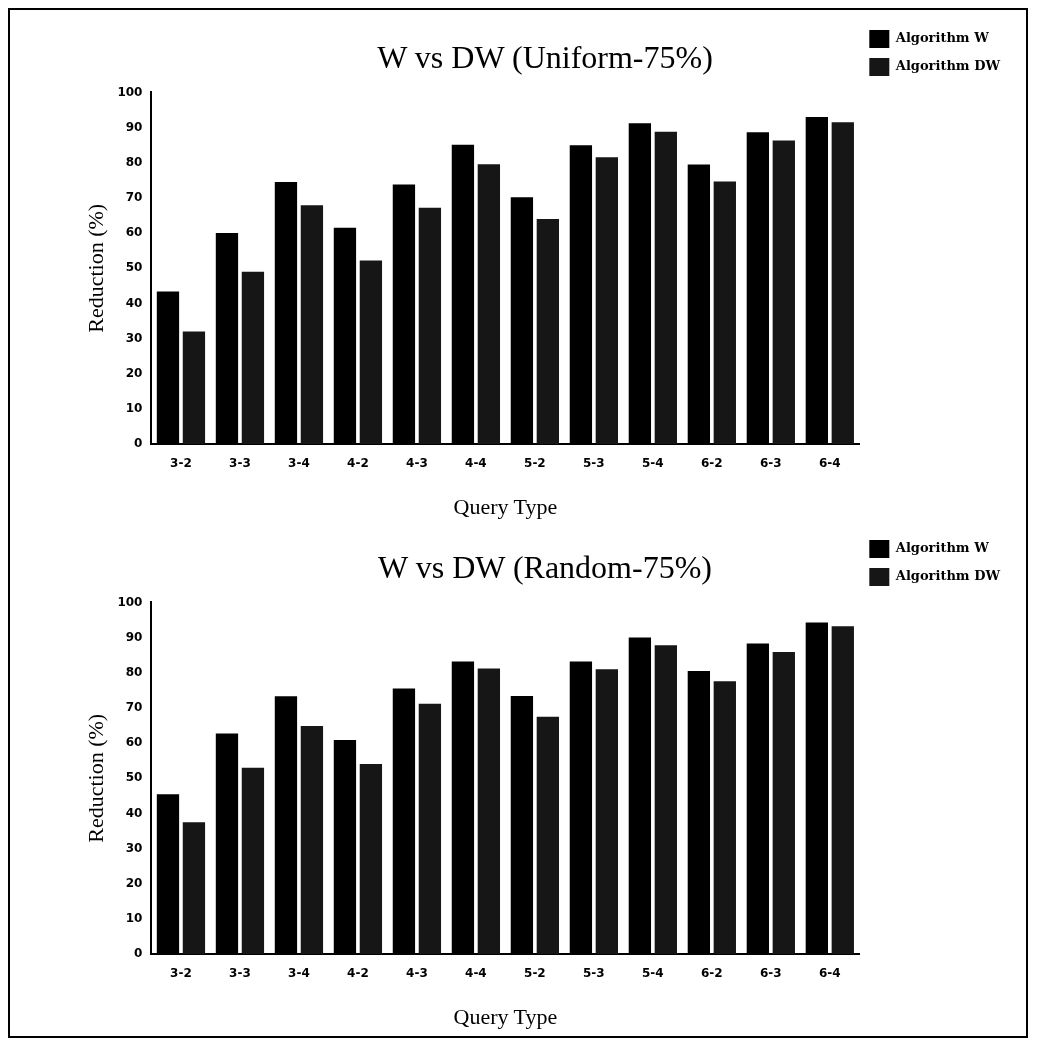 The width and height of the screenshot is (1040, 1052). I want to click on chart-title: W vs DW (Random-75%), so click(545, 566).